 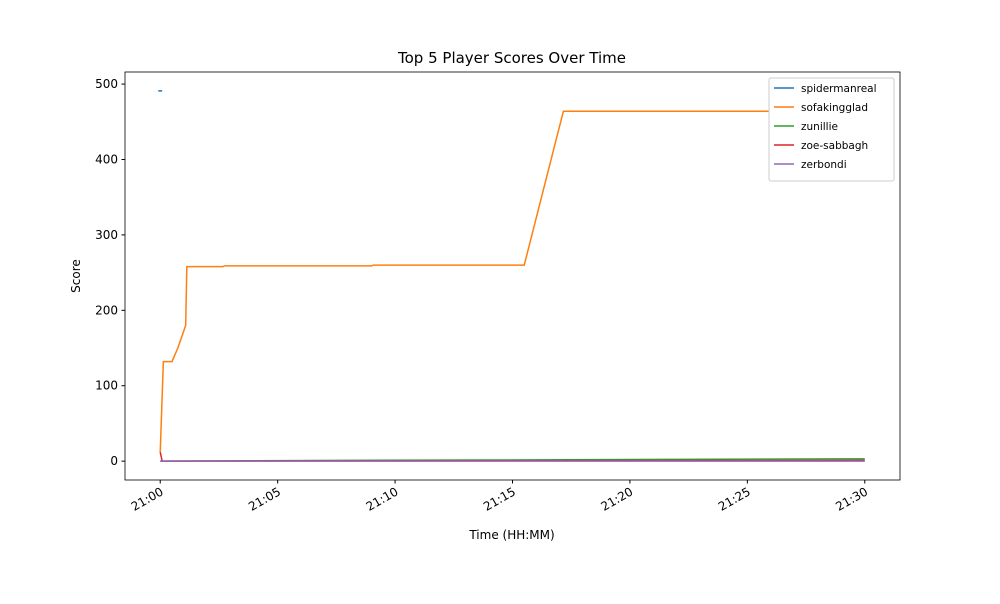 I want to click on y-tick-label: 0, so click(x=114, y=461).